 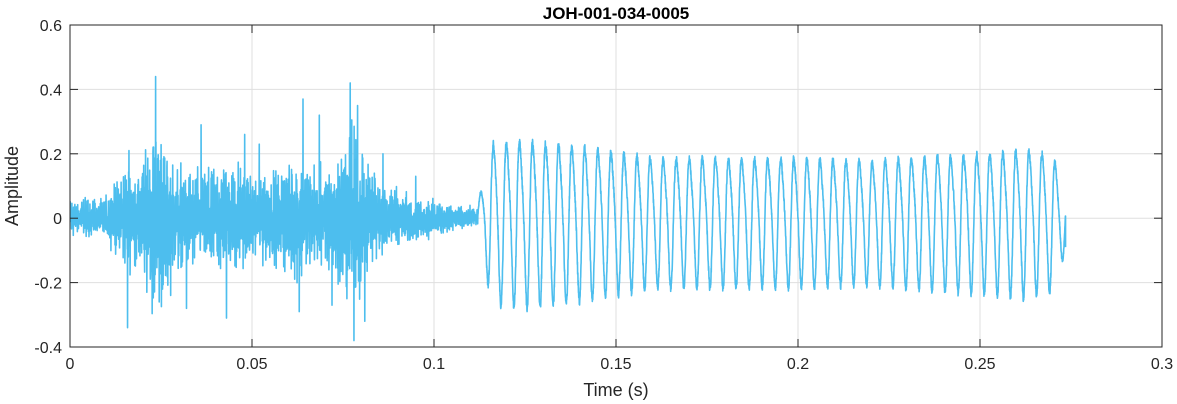 What do you see at coordinates (51, 26) in the screenshot?
I see `y-tick-label: 0.6` at bounding box center [51, 26].